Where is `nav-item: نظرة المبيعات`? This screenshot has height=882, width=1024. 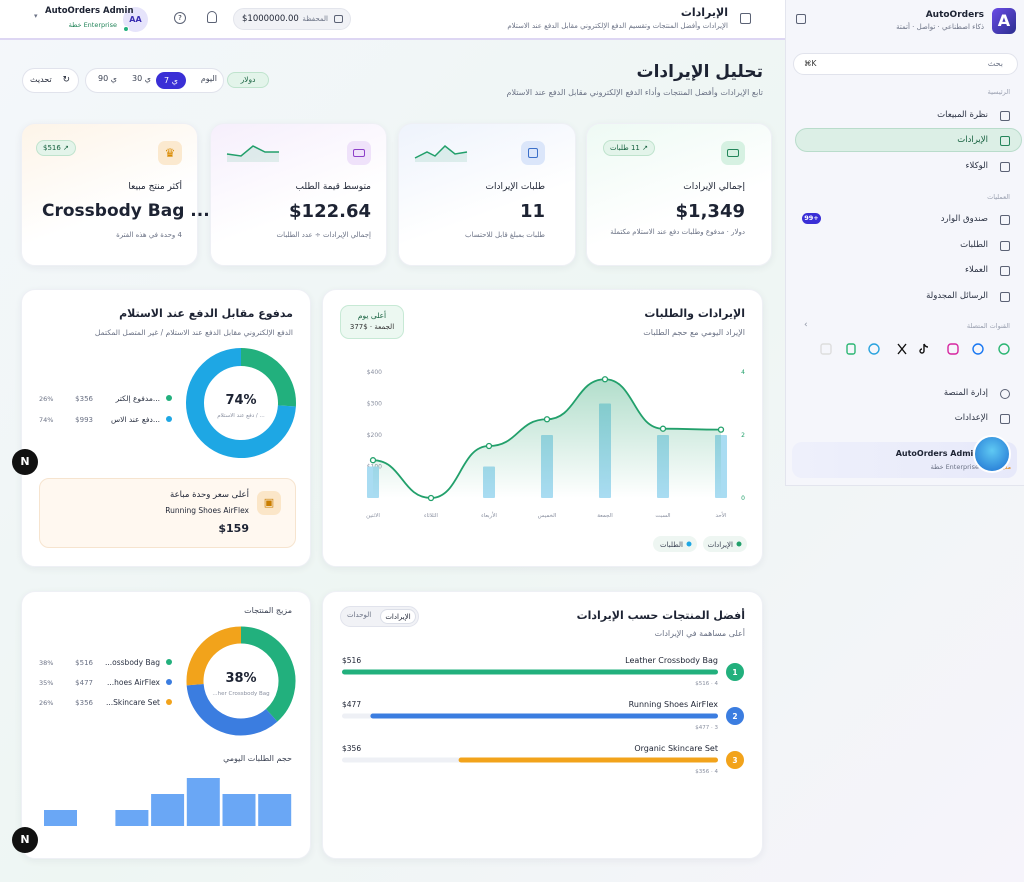
nav-item: نظرة المبيعات is located at coordinates (962, 115).